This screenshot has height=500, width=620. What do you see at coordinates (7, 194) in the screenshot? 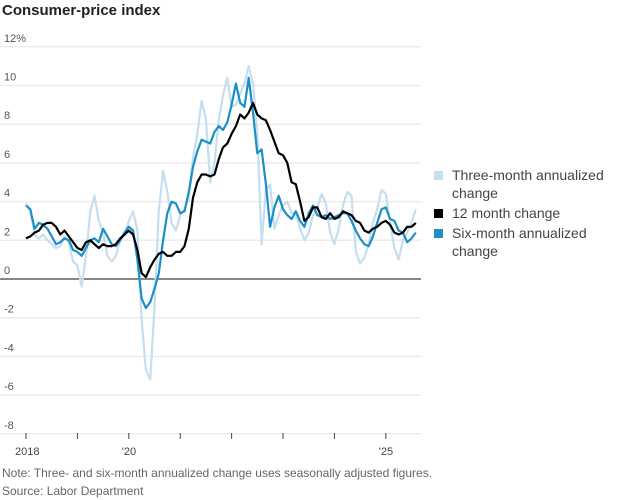
I see `y-tick-label: 4` at bounding box center [7, 194].